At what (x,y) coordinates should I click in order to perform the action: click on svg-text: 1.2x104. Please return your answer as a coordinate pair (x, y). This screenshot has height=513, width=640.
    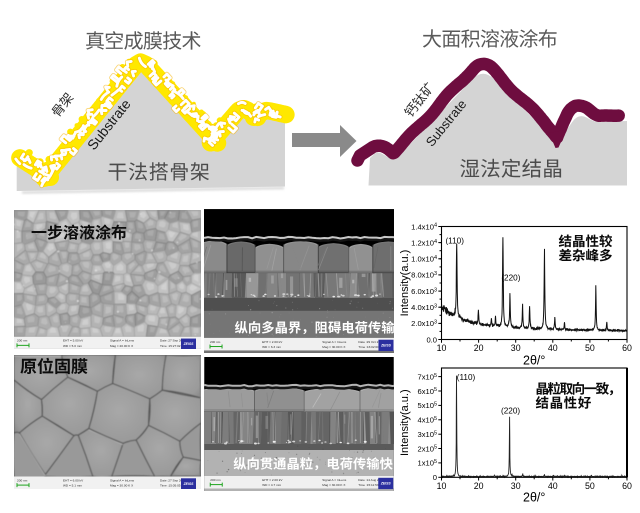
    Looking at the image, I should click on (424, 242).